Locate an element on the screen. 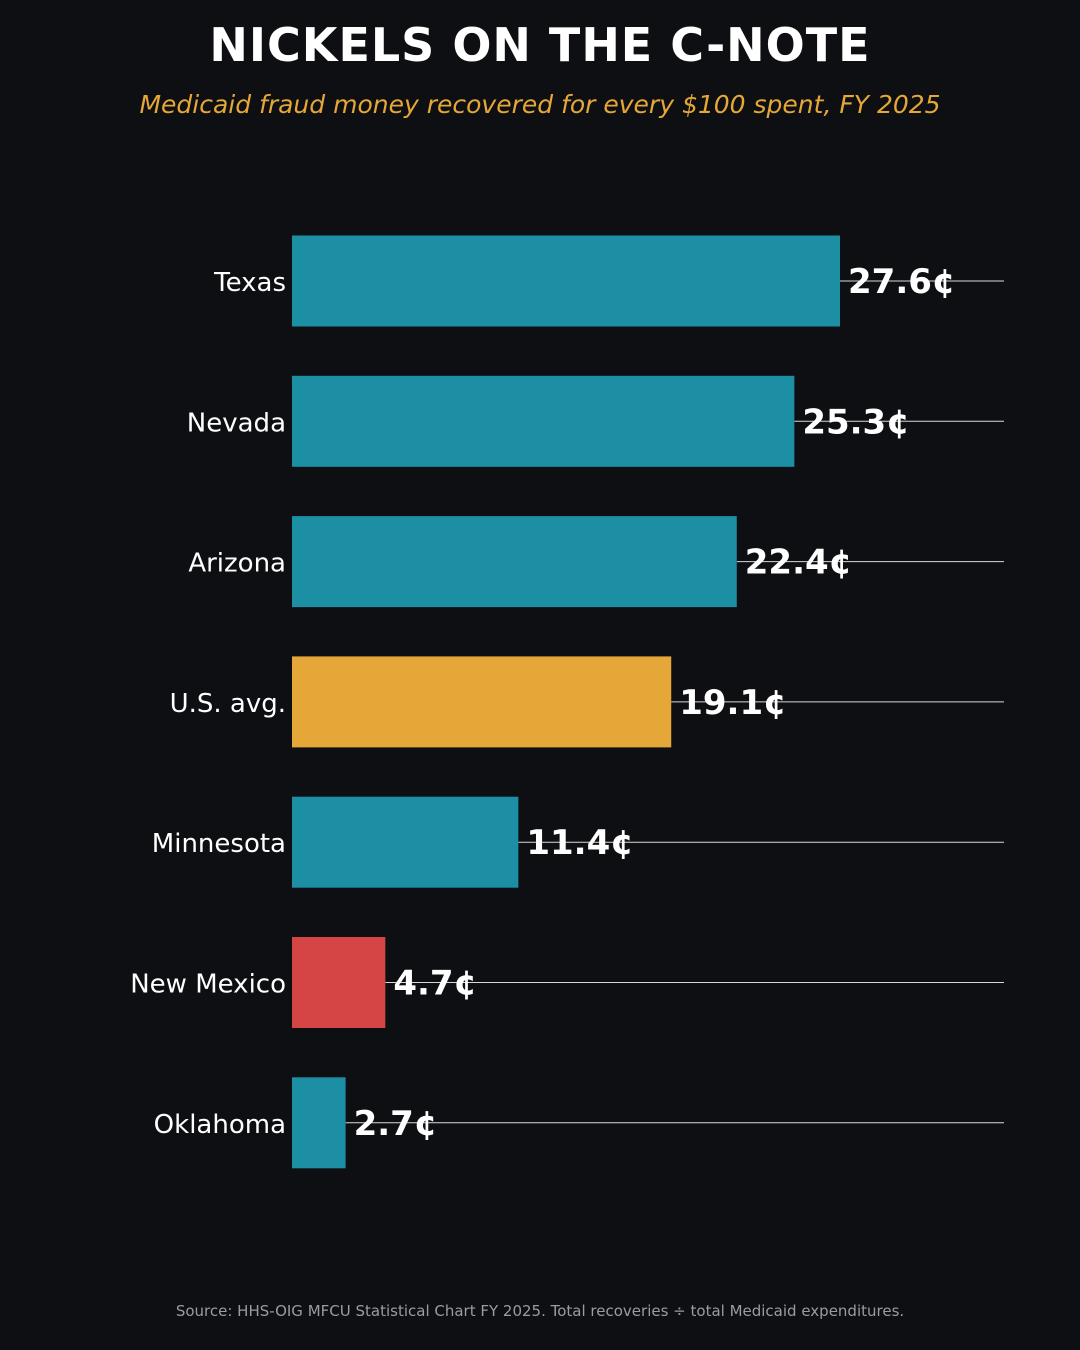 The height and width of the screenshot is (1350, 1080). value-label: 25.3¢ is located at coordinates (856, 422).